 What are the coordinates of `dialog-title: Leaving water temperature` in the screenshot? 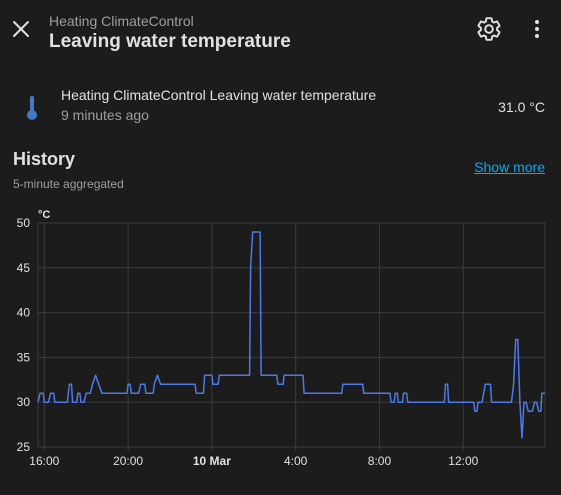 It's located at (170, 41).